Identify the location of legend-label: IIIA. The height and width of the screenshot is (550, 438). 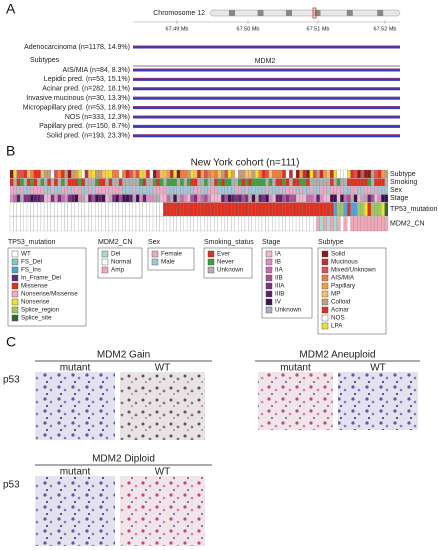
(280, 286).